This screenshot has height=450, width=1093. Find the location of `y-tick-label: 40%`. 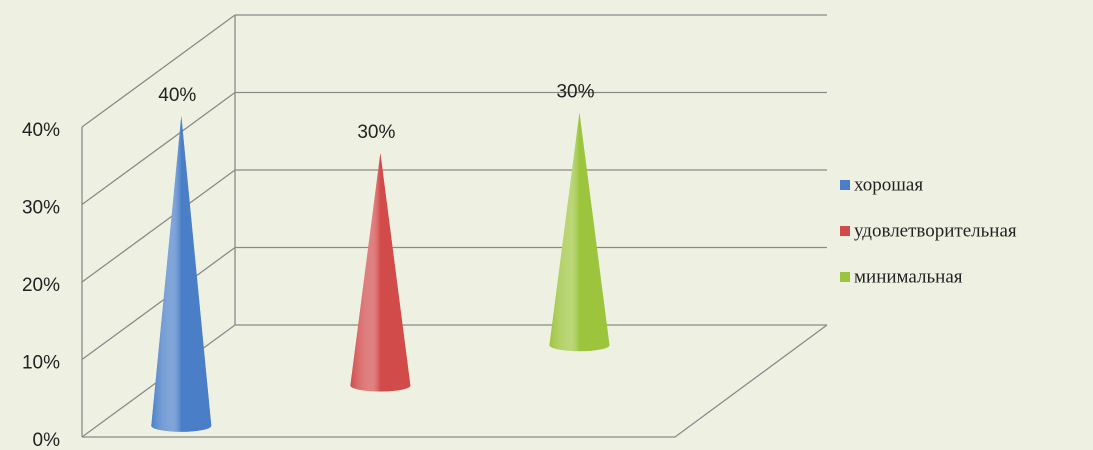

y-tick-label: 40% is located at coordinates (41, 130).